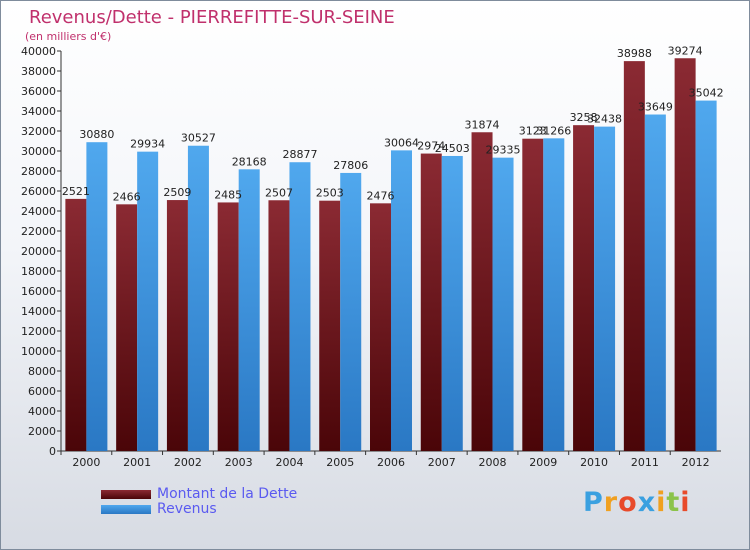 This screenshot has width=750, height=550. I want to click on y-tick-label: 34000, so click(38, 111).